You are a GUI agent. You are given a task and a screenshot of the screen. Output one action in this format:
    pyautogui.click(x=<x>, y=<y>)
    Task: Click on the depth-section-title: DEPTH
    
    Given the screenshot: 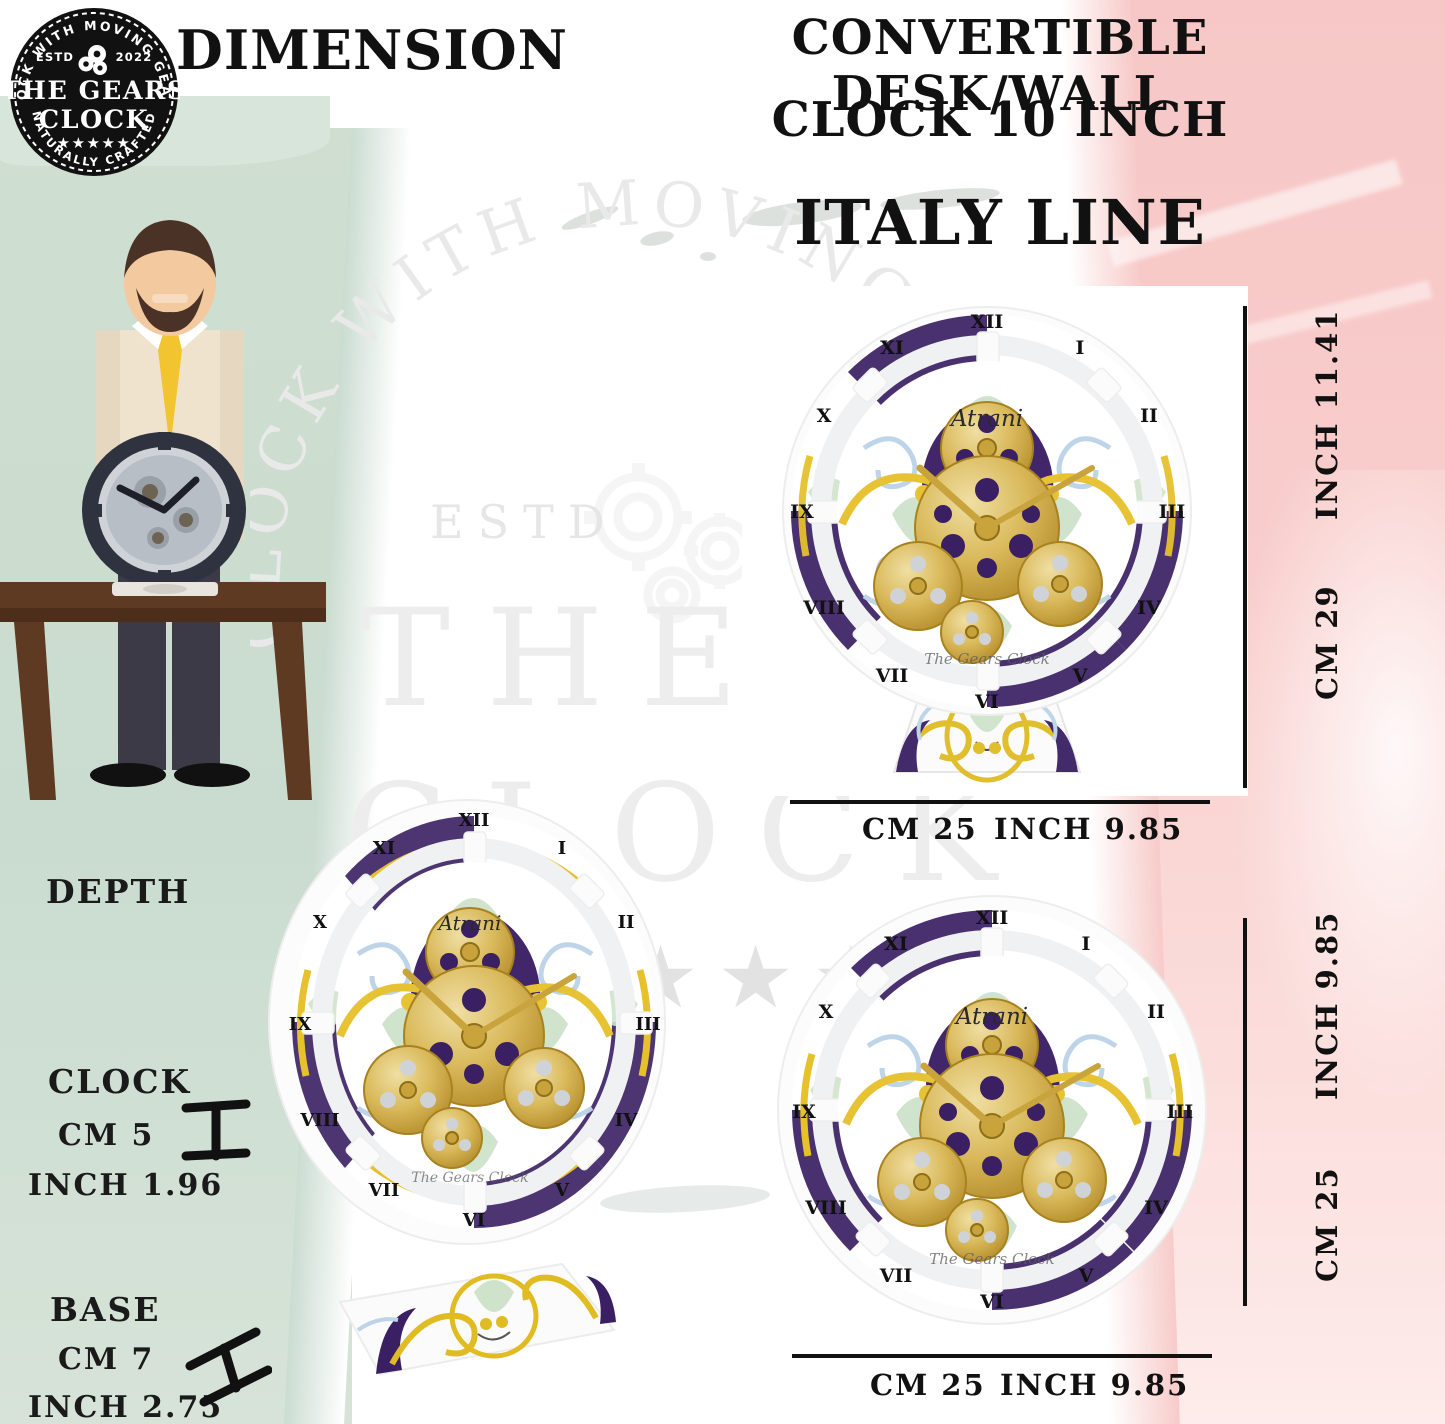 What is the action you would take?
    pyautogui.click(x=118, y=891)
    